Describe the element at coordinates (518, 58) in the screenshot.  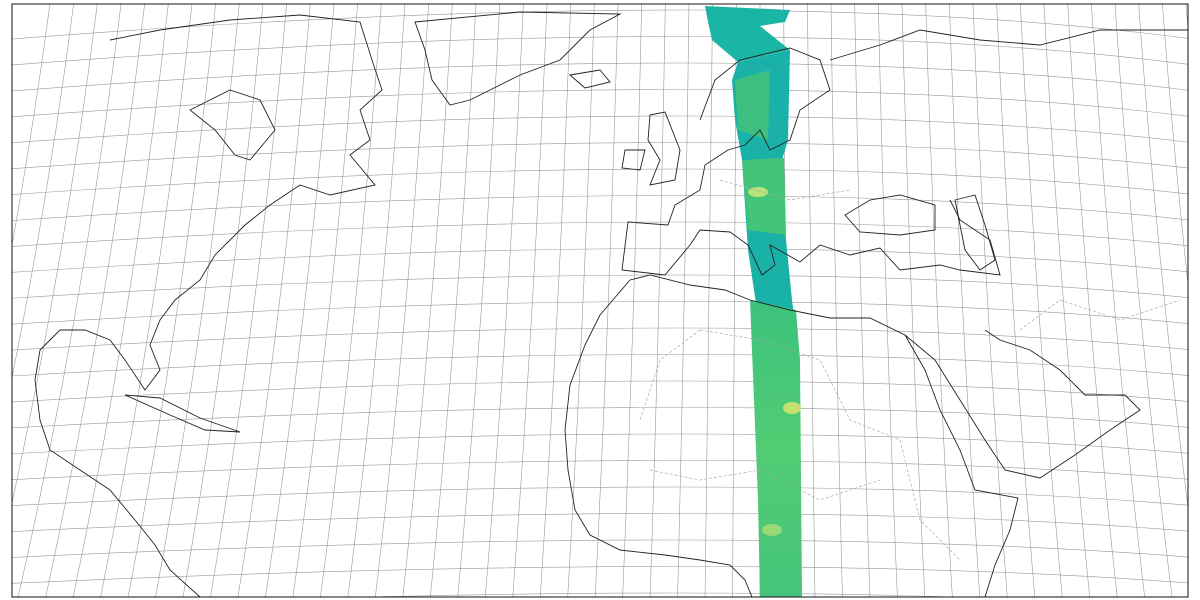
I see `greenland` at that location.